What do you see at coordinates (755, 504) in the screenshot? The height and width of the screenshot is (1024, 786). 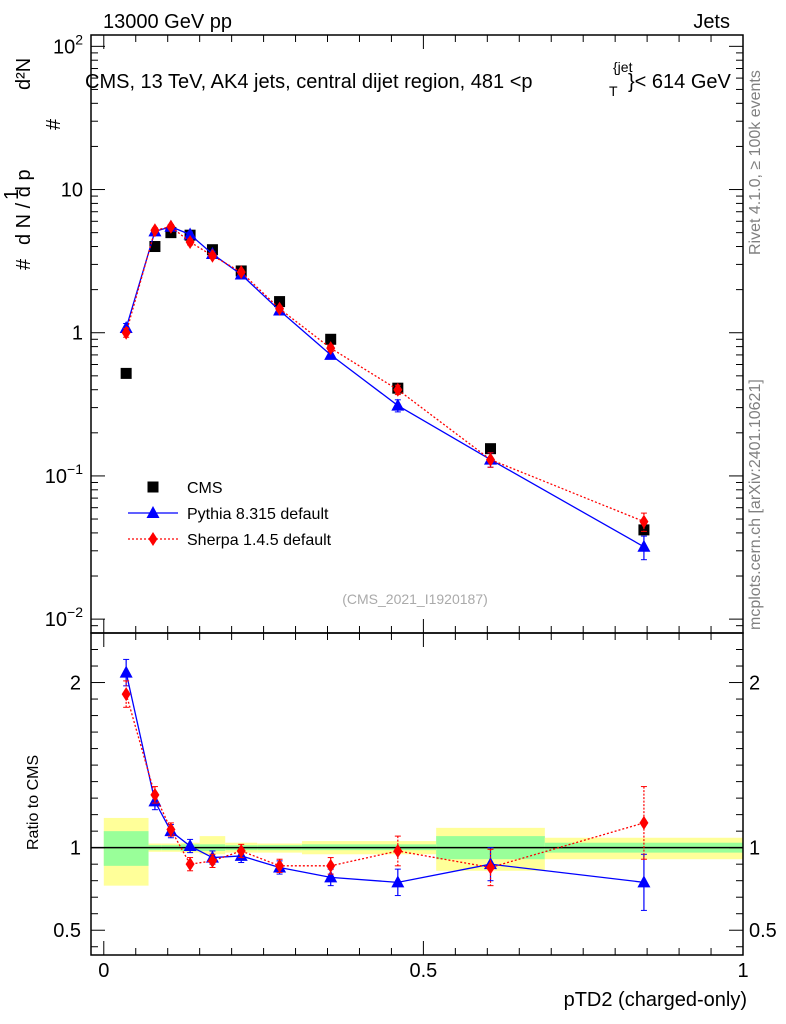 I see `mcplots-label: mcplots.cern.ch [arXiv:2401.10621]` at bounding box center [755, 504].